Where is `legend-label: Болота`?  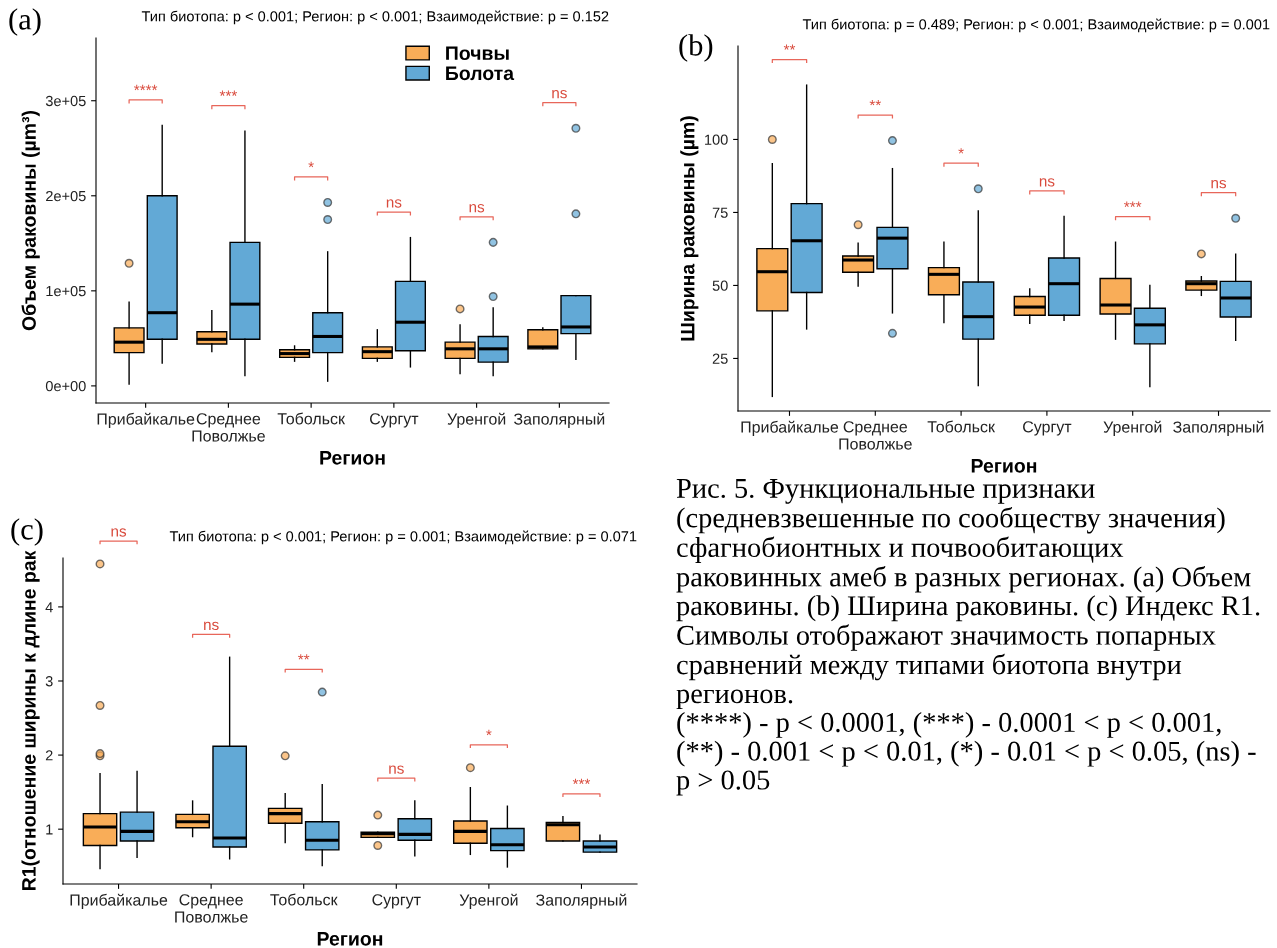 legend-label: Болота is located at coordinates (480, 73).